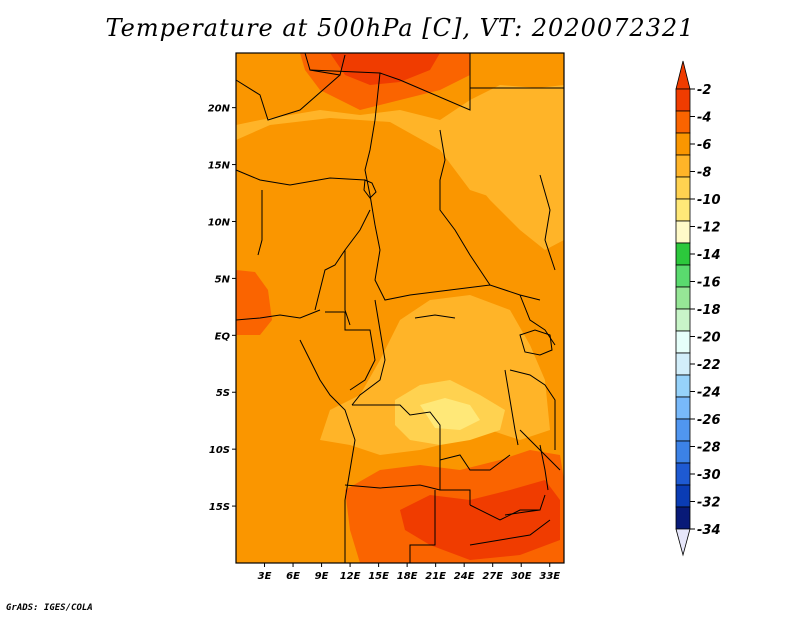  I want to click on colorbar-label: -24, so click(709, 393).